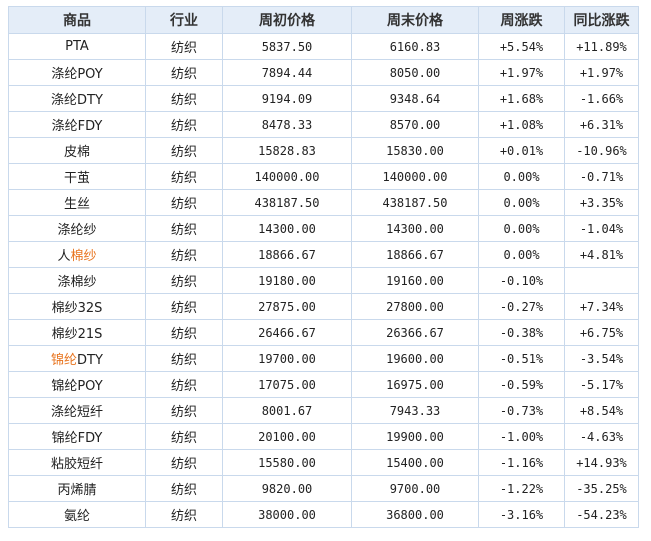 The width and height of the screenshot is (651, 541). Describe the element at coordinates (415, 332) in the screenshot. I see `week-close-price: 26366.67` at that location.